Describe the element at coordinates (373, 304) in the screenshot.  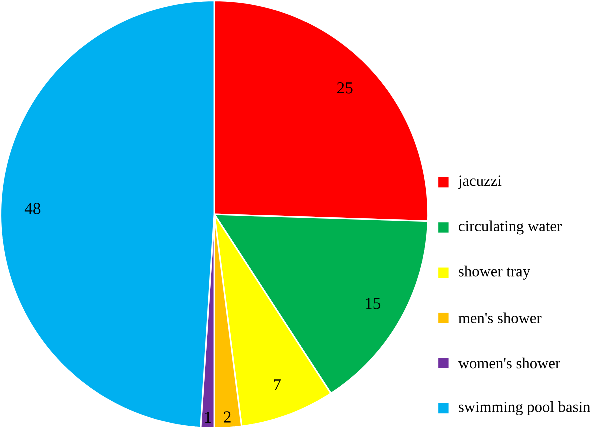
I see `data-label: 15` at that location.